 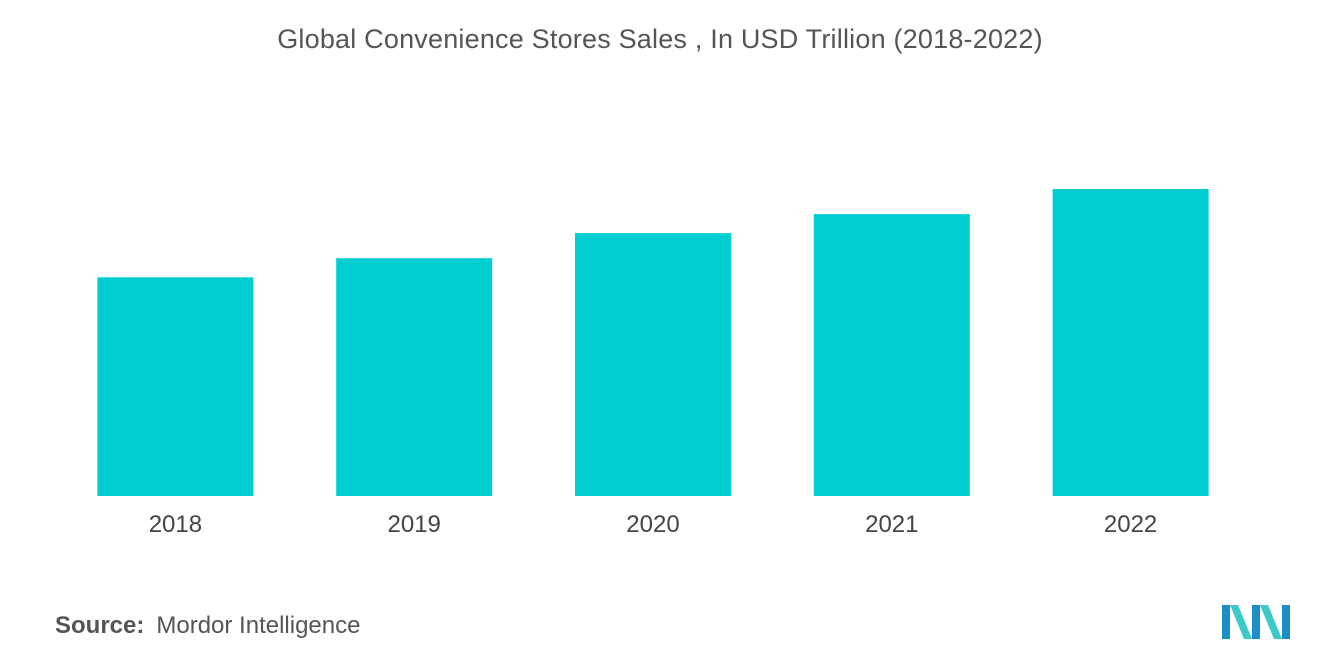 What do you see at coordinates (891, 524) in the screenshot?
I see `x-tick-label-2021: 2021` at bounding box center [891, 524].